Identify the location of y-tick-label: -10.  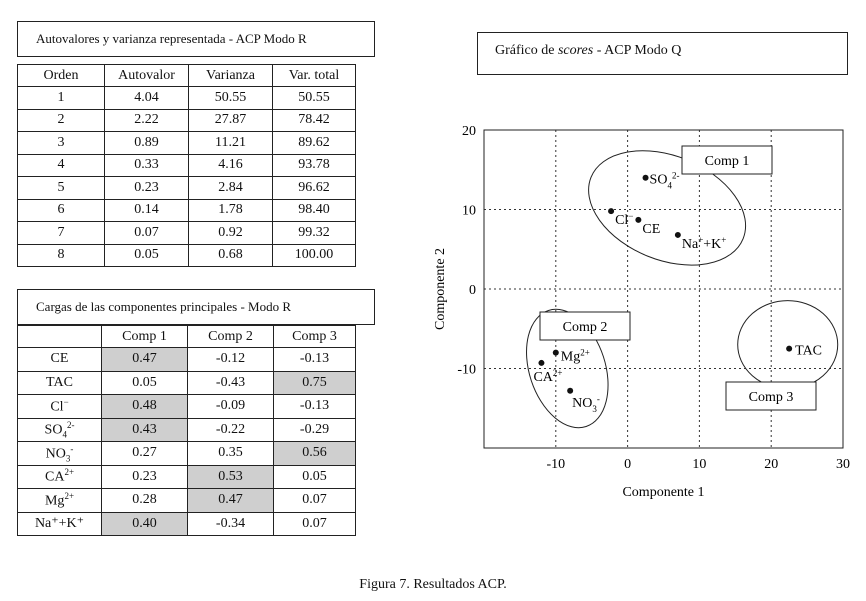
(466, 370).